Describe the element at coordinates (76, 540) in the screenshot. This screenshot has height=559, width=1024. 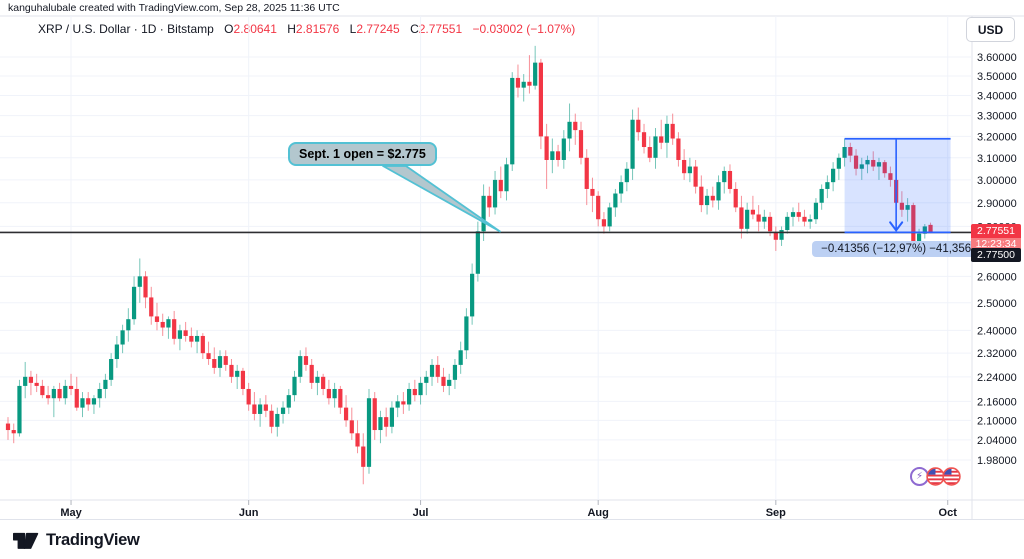
I see `tradingview-logo: TradingView` at that location.